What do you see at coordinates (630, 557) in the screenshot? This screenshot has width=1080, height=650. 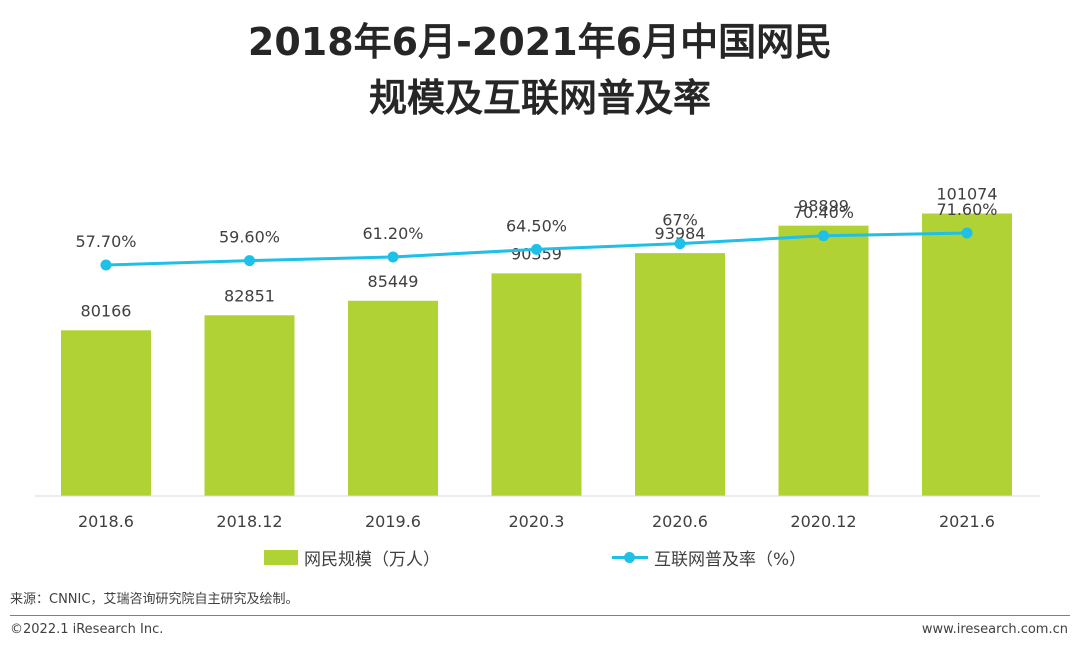 I see `legend-line-swatch` at bounding box center [630, 557].